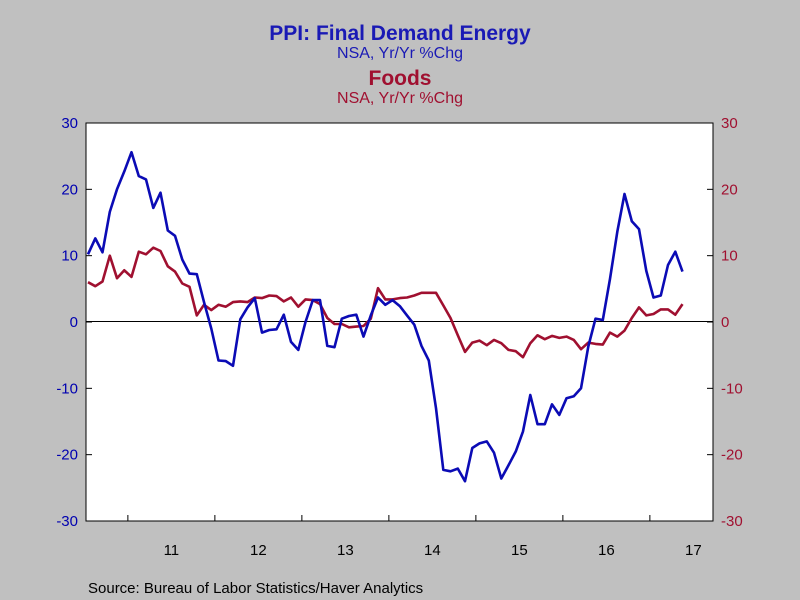  Describe the element at coordinates (732, 388) in the screenshot. I see `right-tick-label: -10` at that location.